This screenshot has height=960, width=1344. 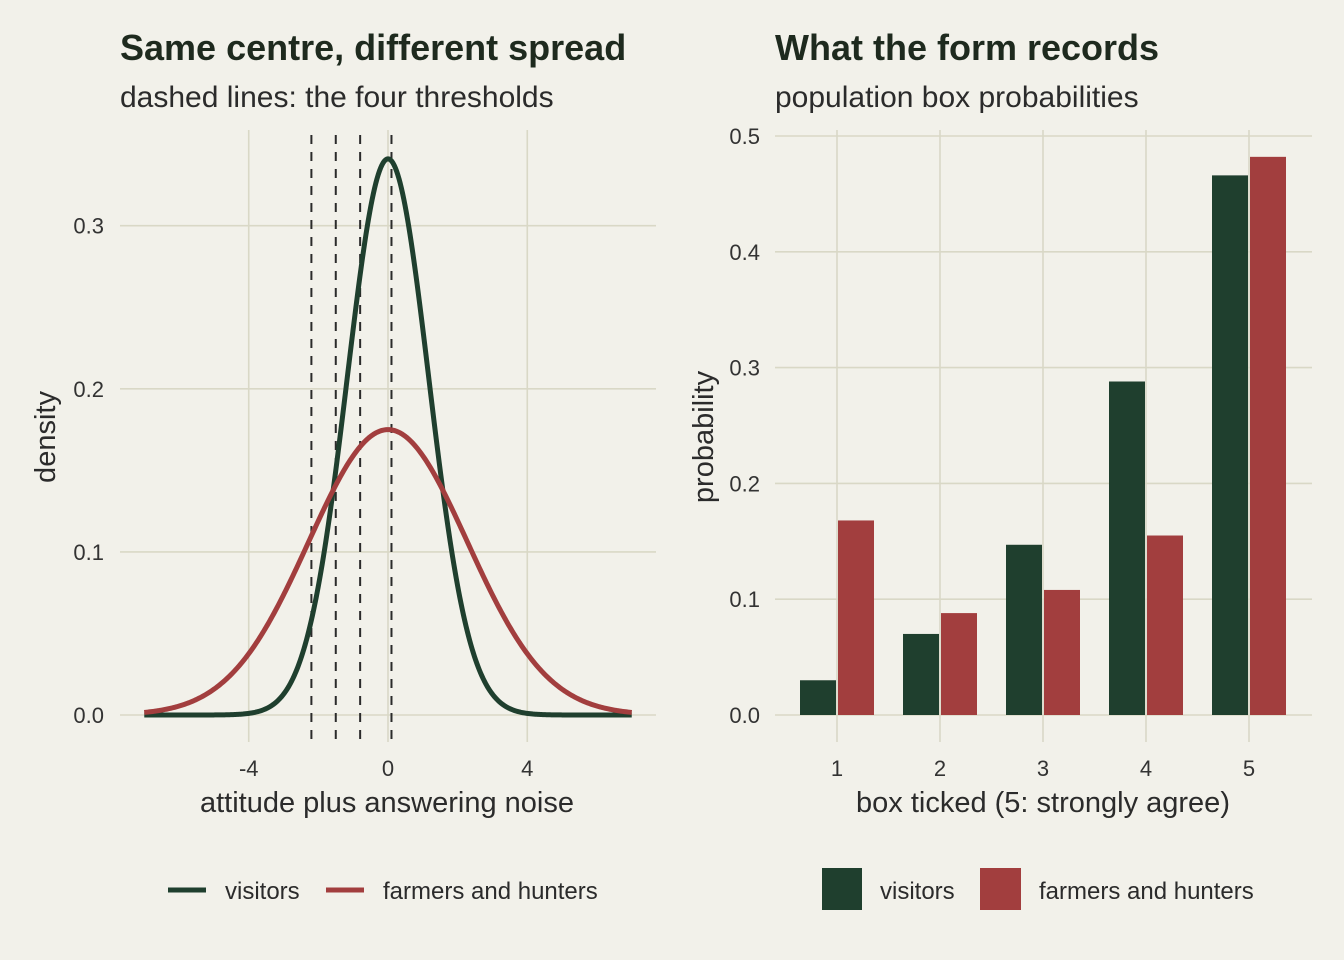 What do you see at coordinates (957, 97) in the screenshot?
I see `right-subtitle: population box probabilities` at bounding box center [957, 97].